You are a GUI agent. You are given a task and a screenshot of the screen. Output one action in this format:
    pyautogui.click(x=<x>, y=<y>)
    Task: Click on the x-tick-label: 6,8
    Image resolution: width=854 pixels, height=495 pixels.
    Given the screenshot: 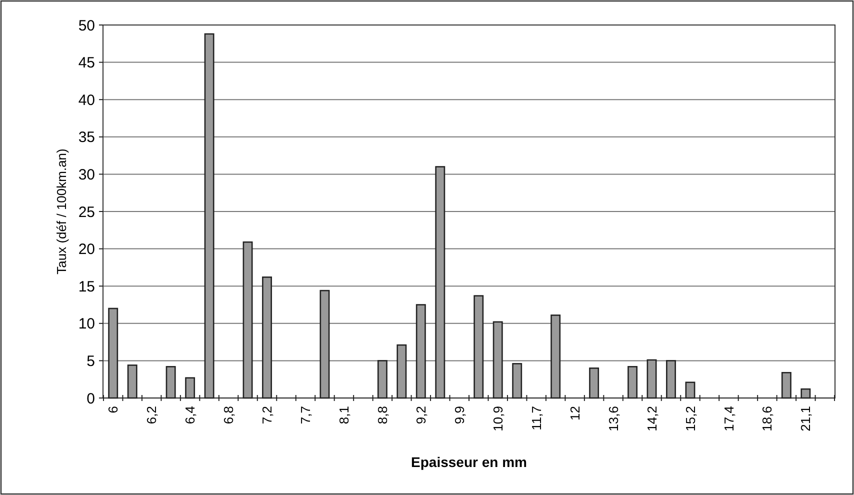 What is the action you would take?
    pyautogui.click(x=228, y=415)
    